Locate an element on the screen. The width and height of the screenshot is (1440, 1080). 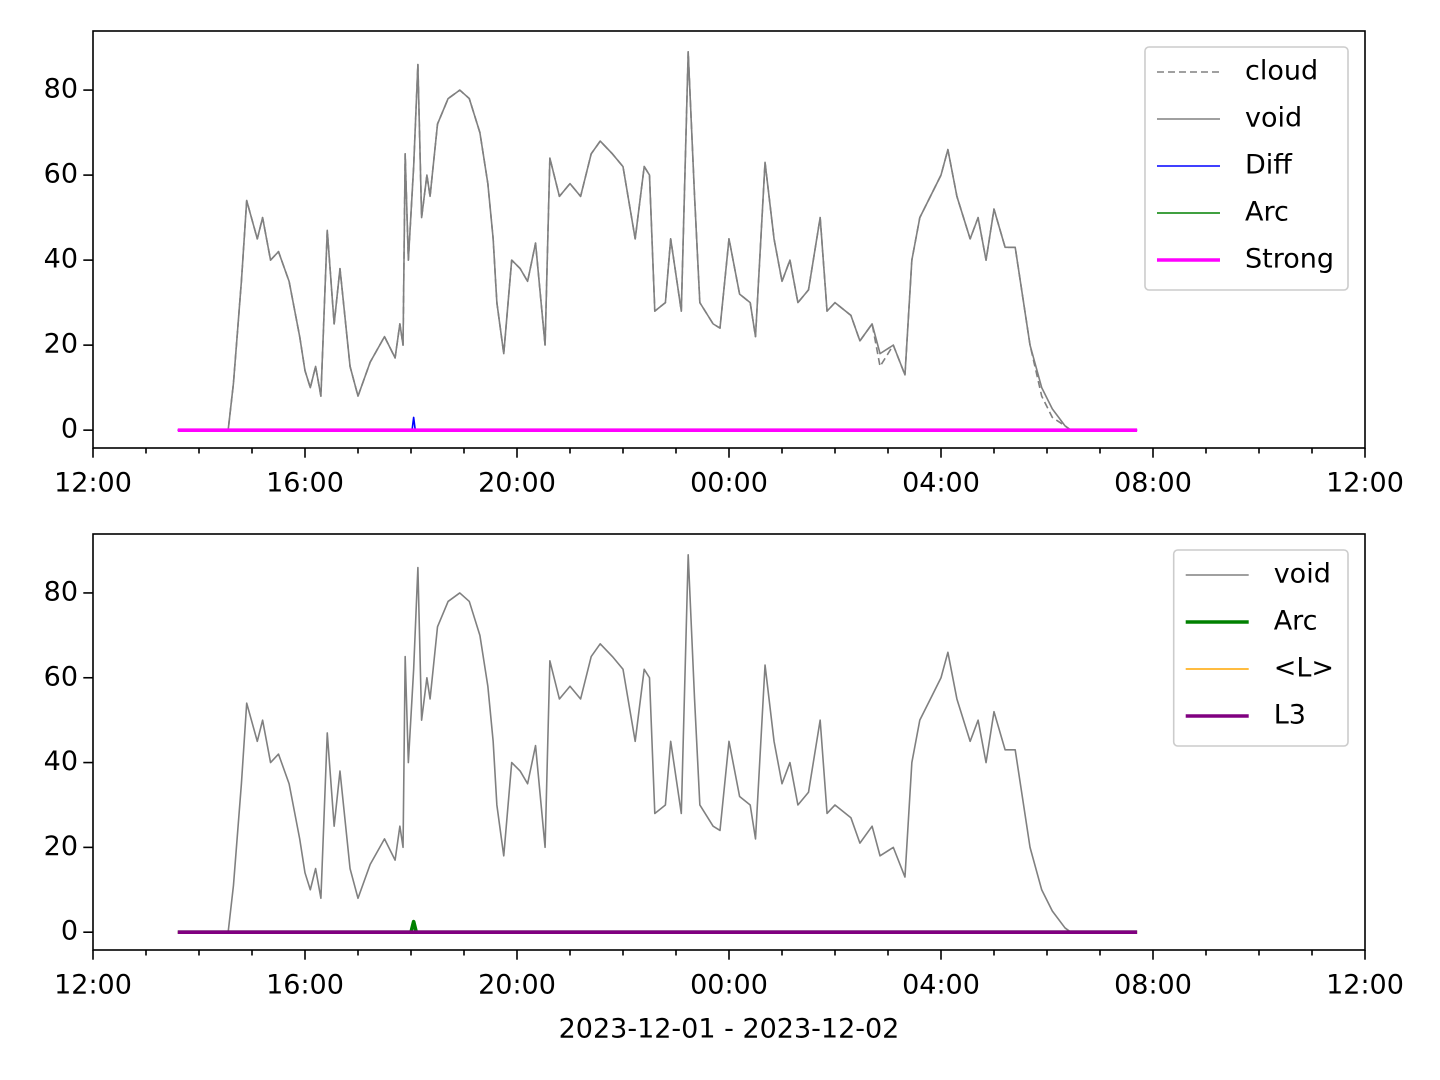
legend-label: <L> is located at coordinates (1304, 668).